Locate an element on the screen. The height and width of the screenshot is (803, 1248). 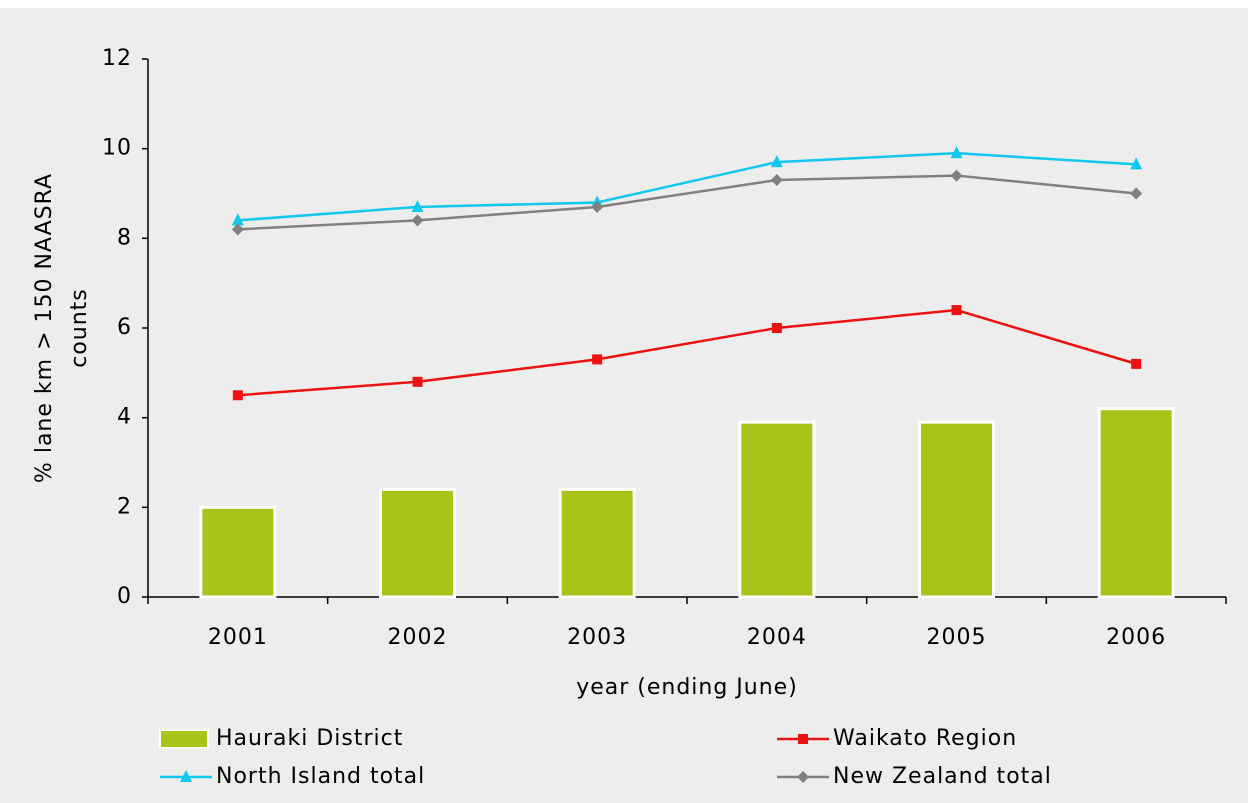
y-axis-title-line: counts is located at coordinates (79, 328).